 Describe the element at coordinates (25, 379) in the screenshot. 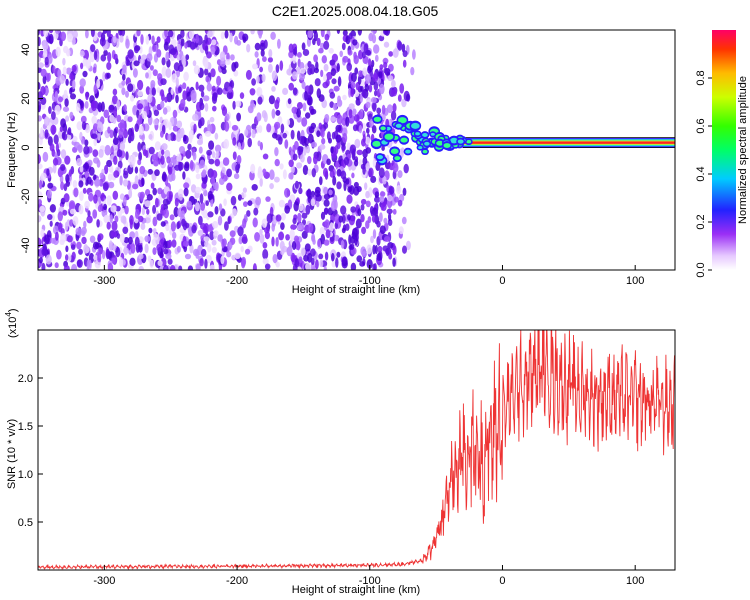

I see `snr-y-tick-label: 2.0` at that location.